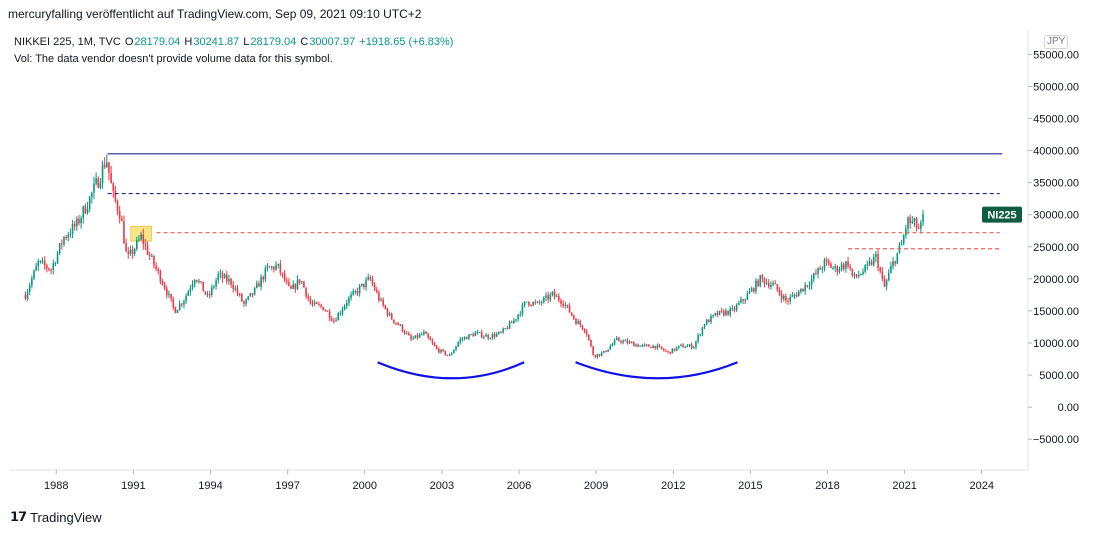 Image resolution: width=1100 pixels, height=534 pixels. I want to click on time-tick-label: 2018, so click(827, 486).